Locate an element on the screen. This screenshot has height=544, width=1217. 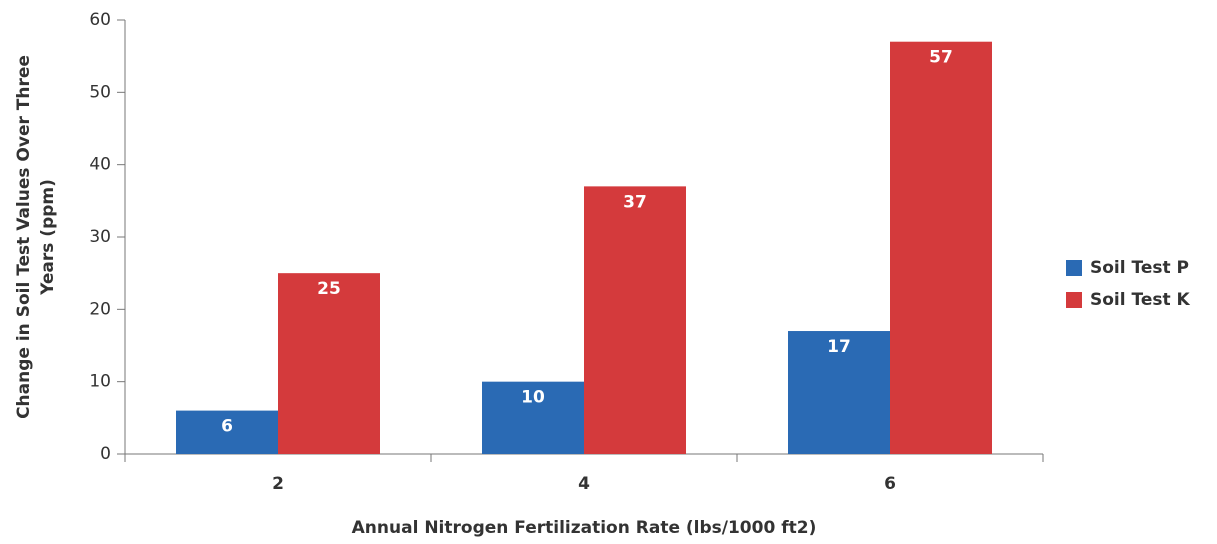
y-tick-label: 10 is located at coordinates (100, 382).